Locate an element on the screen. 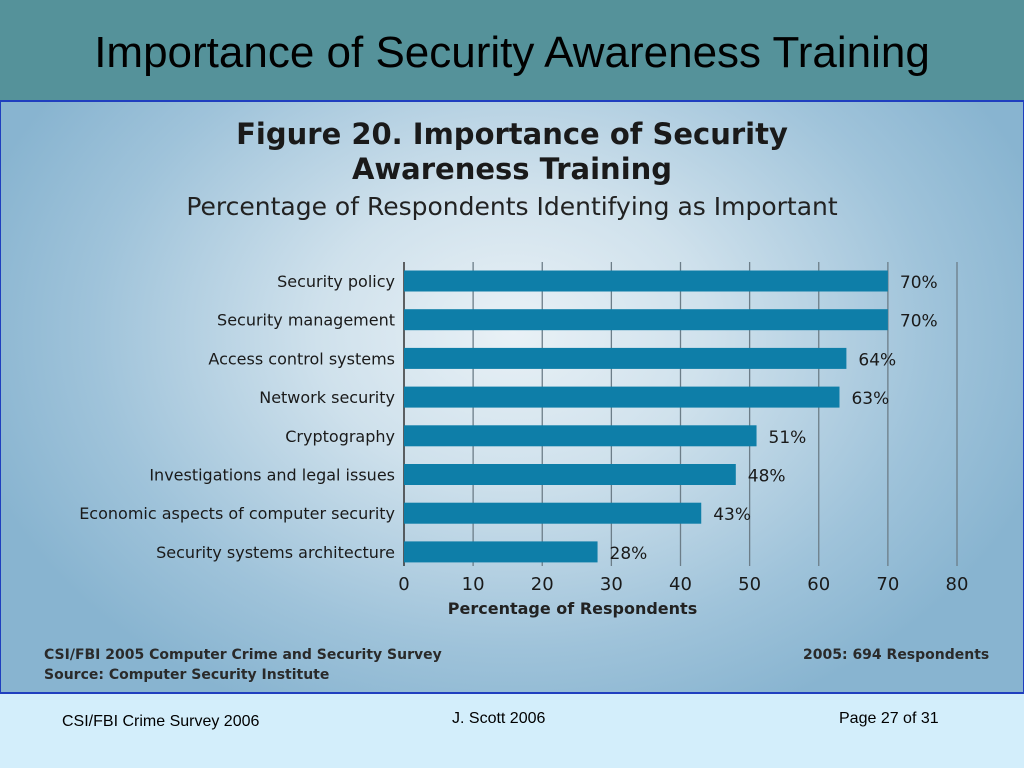 This screenshot has height=768, width=1024. x-tick-label-80: 80 is located at coordinates (957, 584).